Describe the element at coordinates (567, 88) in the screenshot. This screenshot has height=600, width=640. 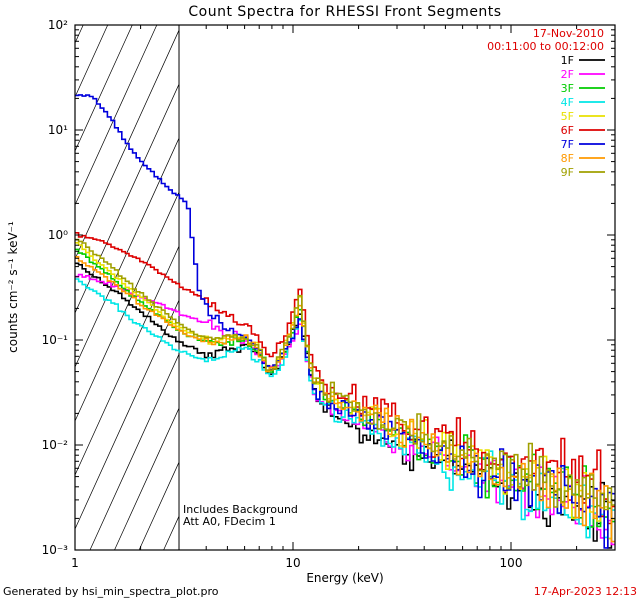
I see `legend-label-3F: 3F` at that location.